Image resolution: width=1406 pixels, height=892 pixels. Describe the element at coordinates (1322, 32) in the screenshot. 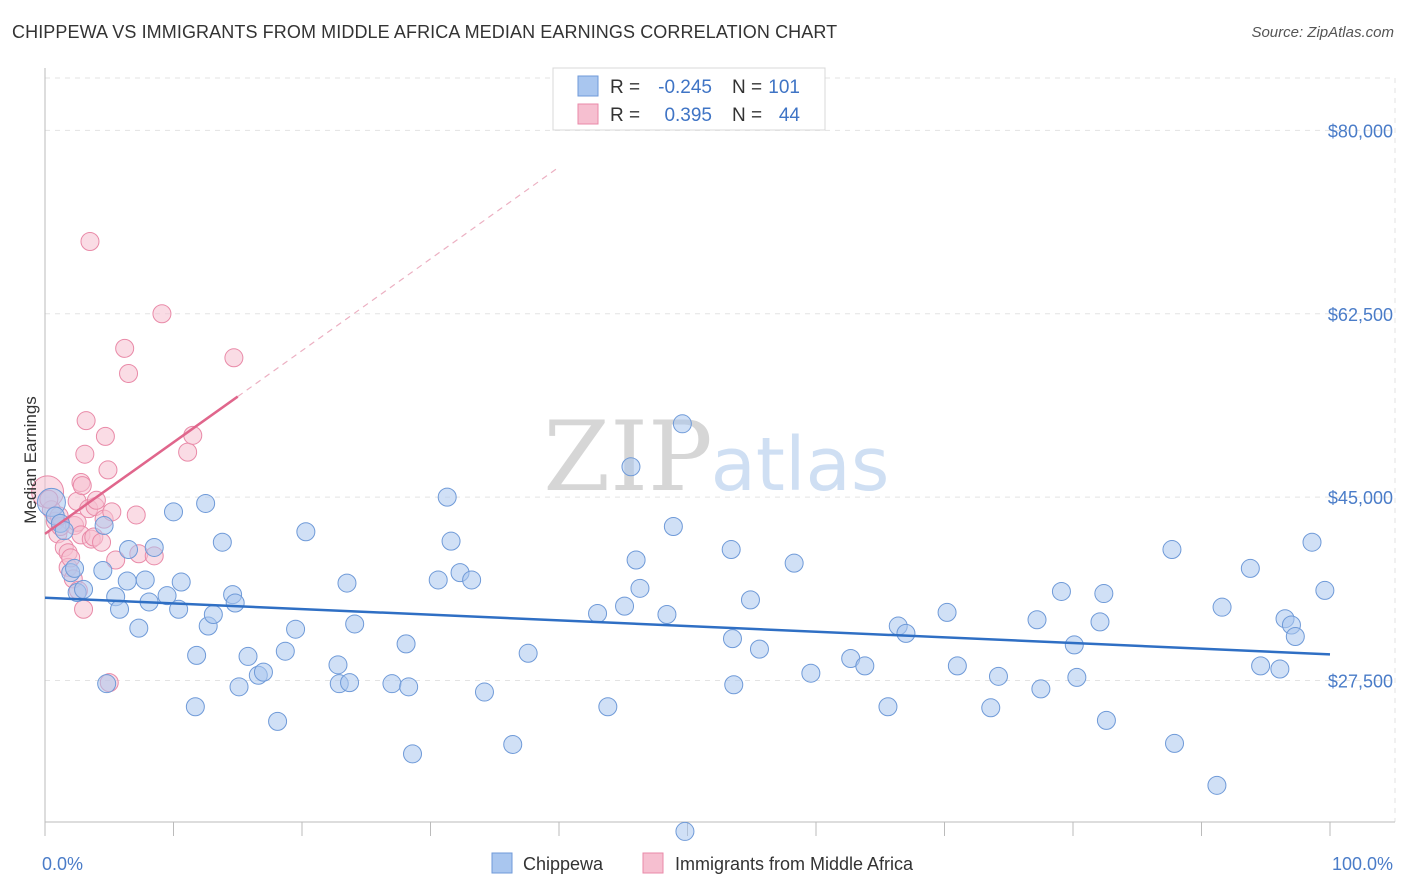

I see `source-label: Source: ZipAtlas.com` at that location.